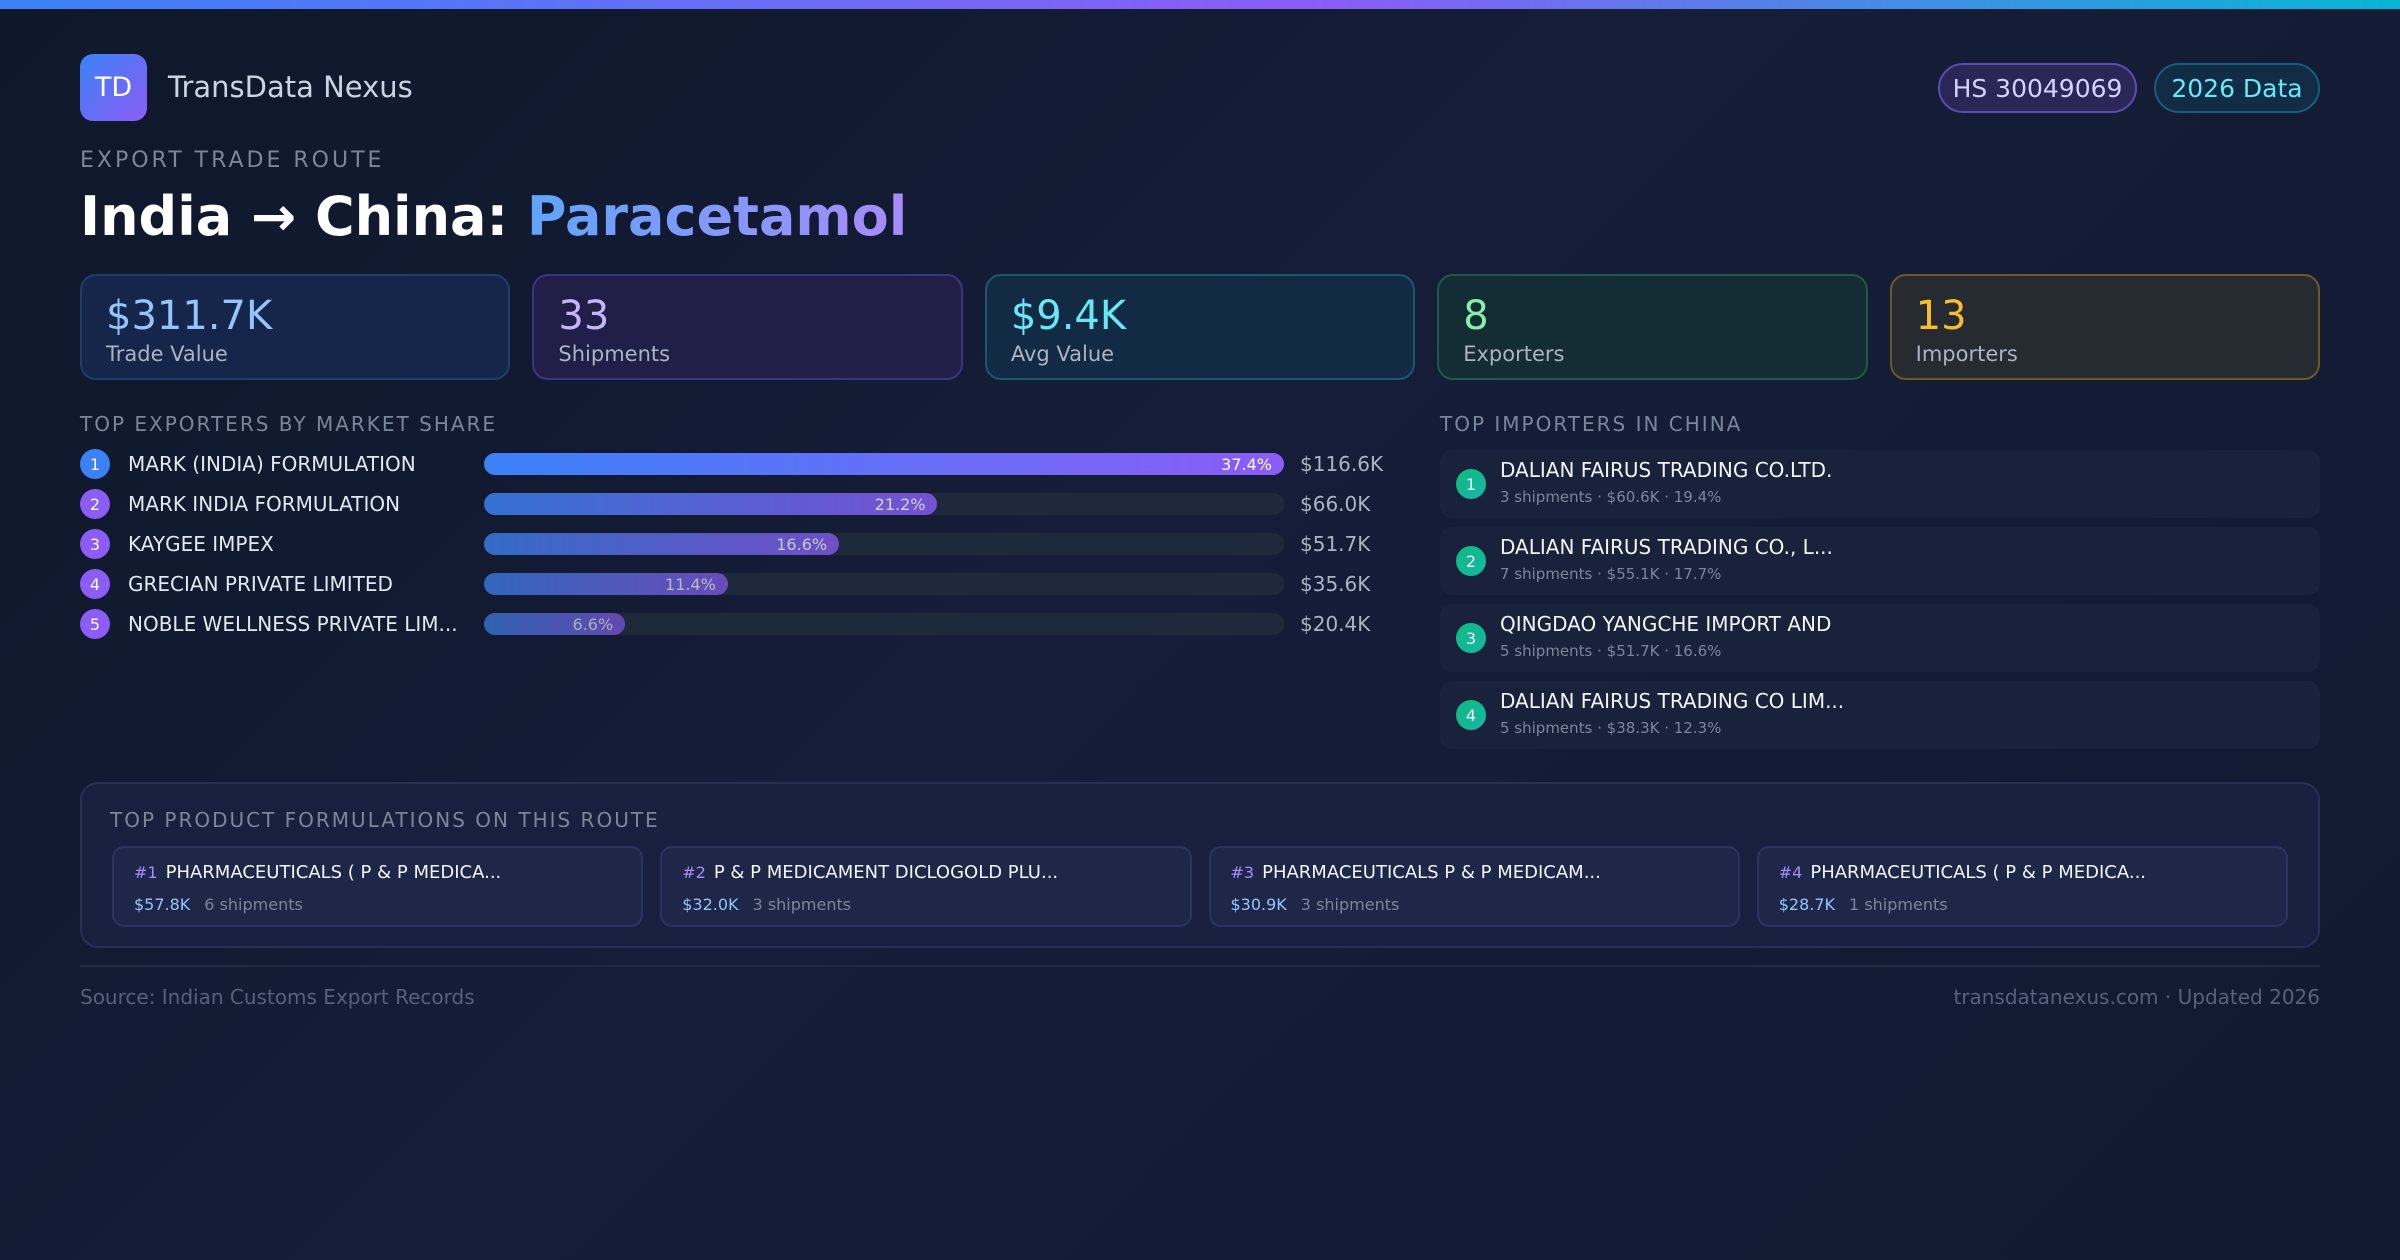 Image resolution: width=2400 pixels, height=1260 pixels. What do you see at coordinates (884, 544) in the screenshot?
I see `share-bar-track: 16.6%` at bounding box center [884, 544].